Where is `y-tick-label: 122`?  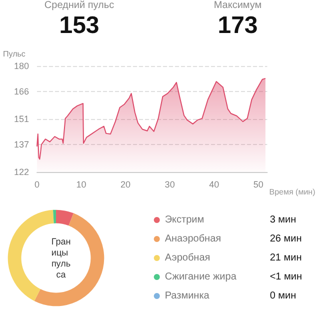
y-tick-label: 122 is located at coordinates (21, 172).